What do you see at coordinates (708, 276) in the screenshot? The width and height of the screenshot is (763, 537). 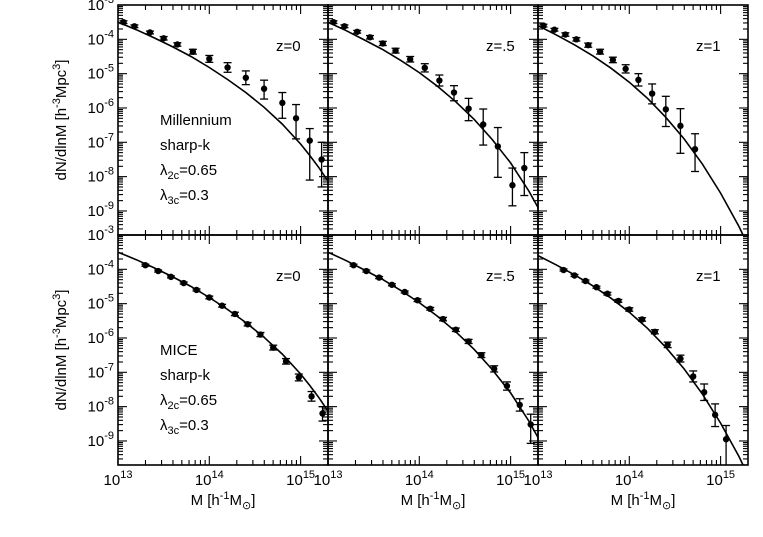 I see `redshift-label: z=1` at bounding box center [708, 276].